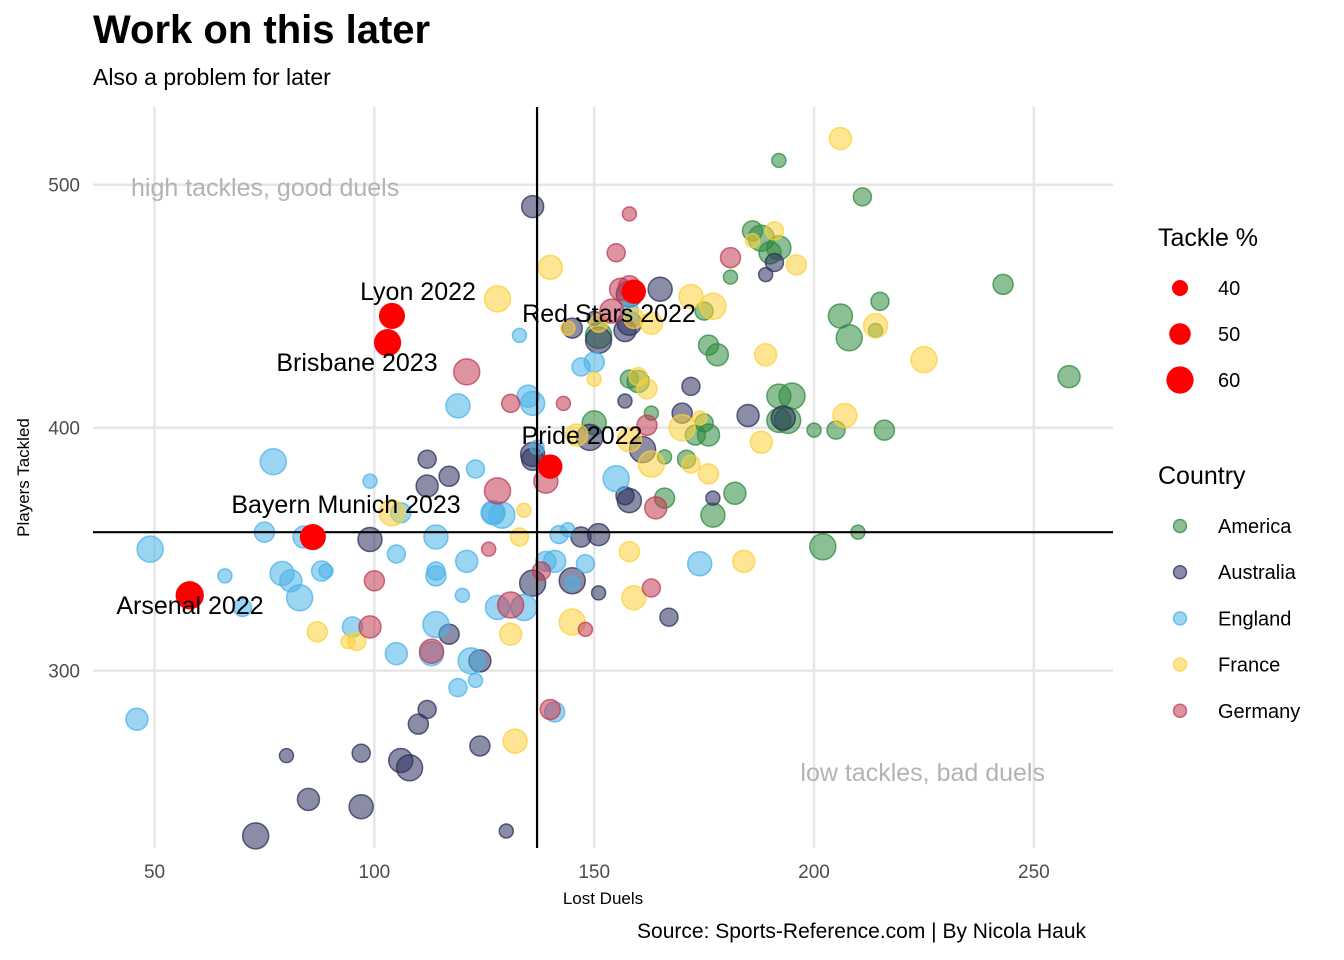 The image size is (1344, 960). Describe the element at coordinates (814, 872) in the screenshot. I see `x-tick-label: 200` at that location.